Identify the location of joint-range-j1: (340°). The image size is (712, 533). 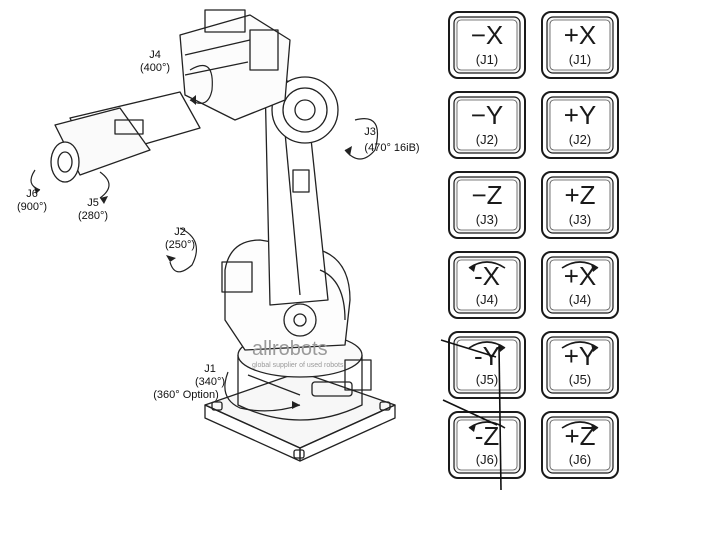
(210, 382).